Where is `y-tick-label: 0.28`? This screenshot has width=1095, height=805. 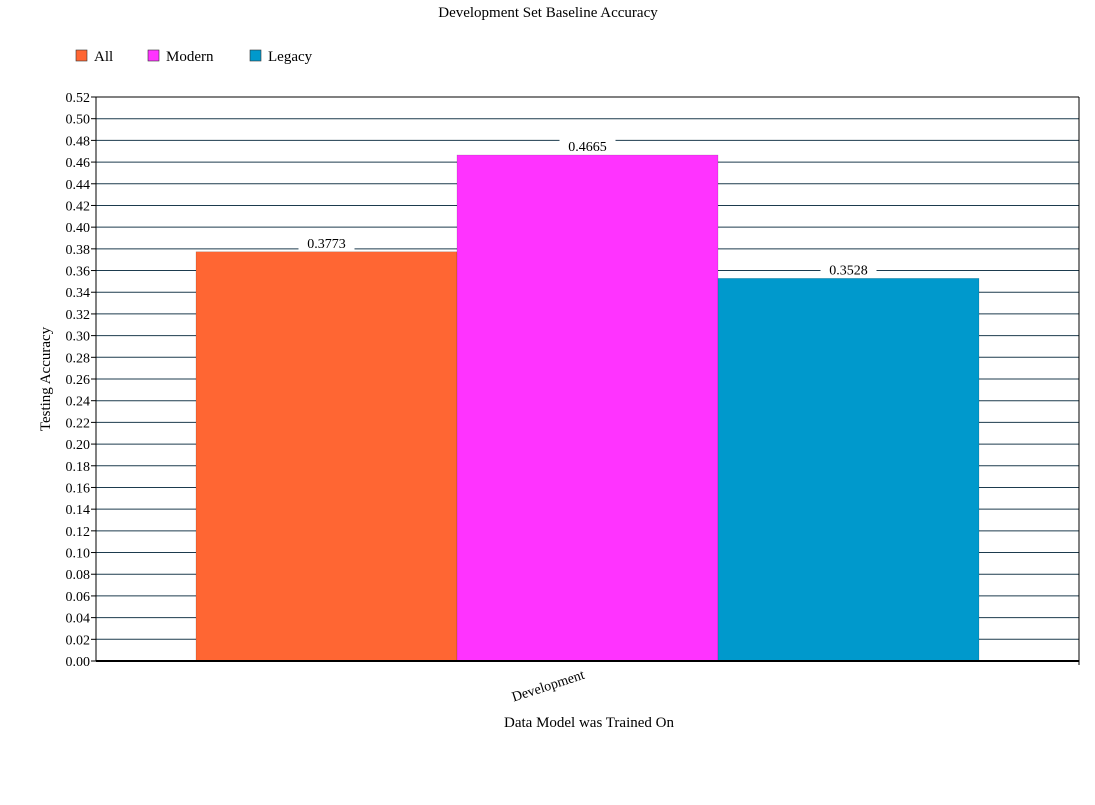 y-tick-label: 0.28 is located at coordinates (78, 358).